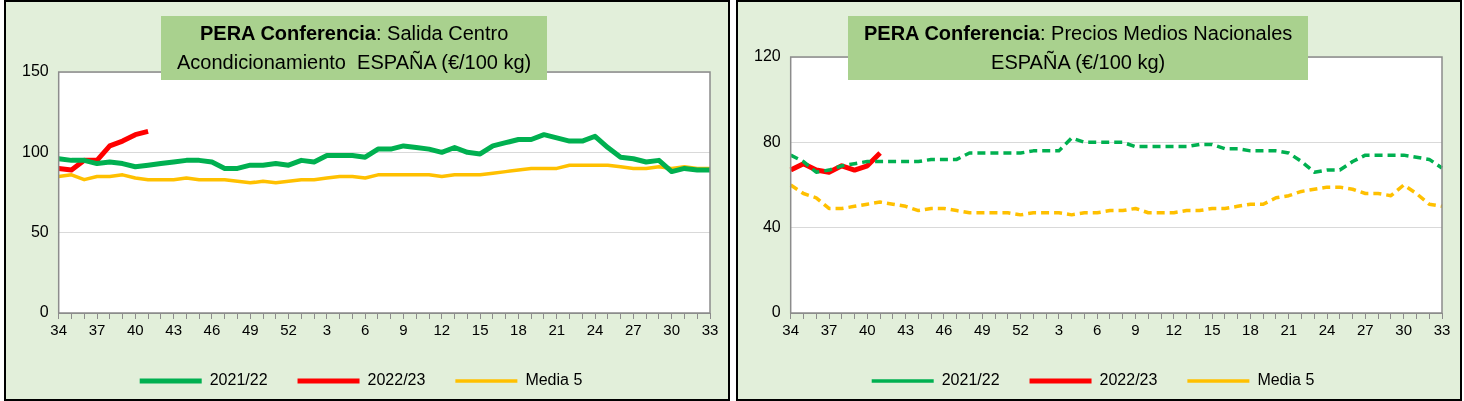  What do you see at coordinates (1078, 47) in the screenshot?
I see `chart-title: PERA Conferencia: Precios Medios Nacionales ESPAÑA (€/100 kg)` at bounding box center [1078, 47].